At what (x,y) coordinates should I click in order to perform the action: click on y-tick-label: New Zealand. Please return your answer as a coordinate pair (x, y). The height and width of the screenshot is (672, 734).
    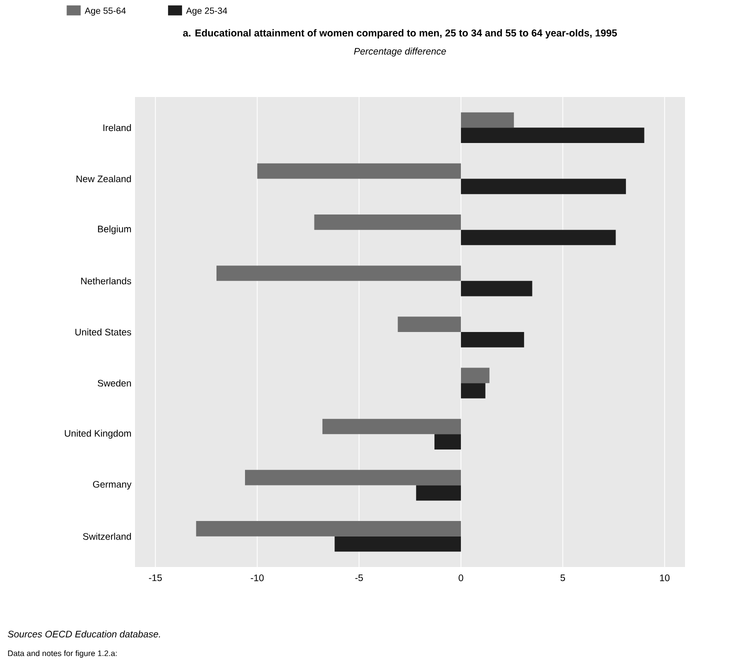
    Looking at the image, I should click on (103, 178).